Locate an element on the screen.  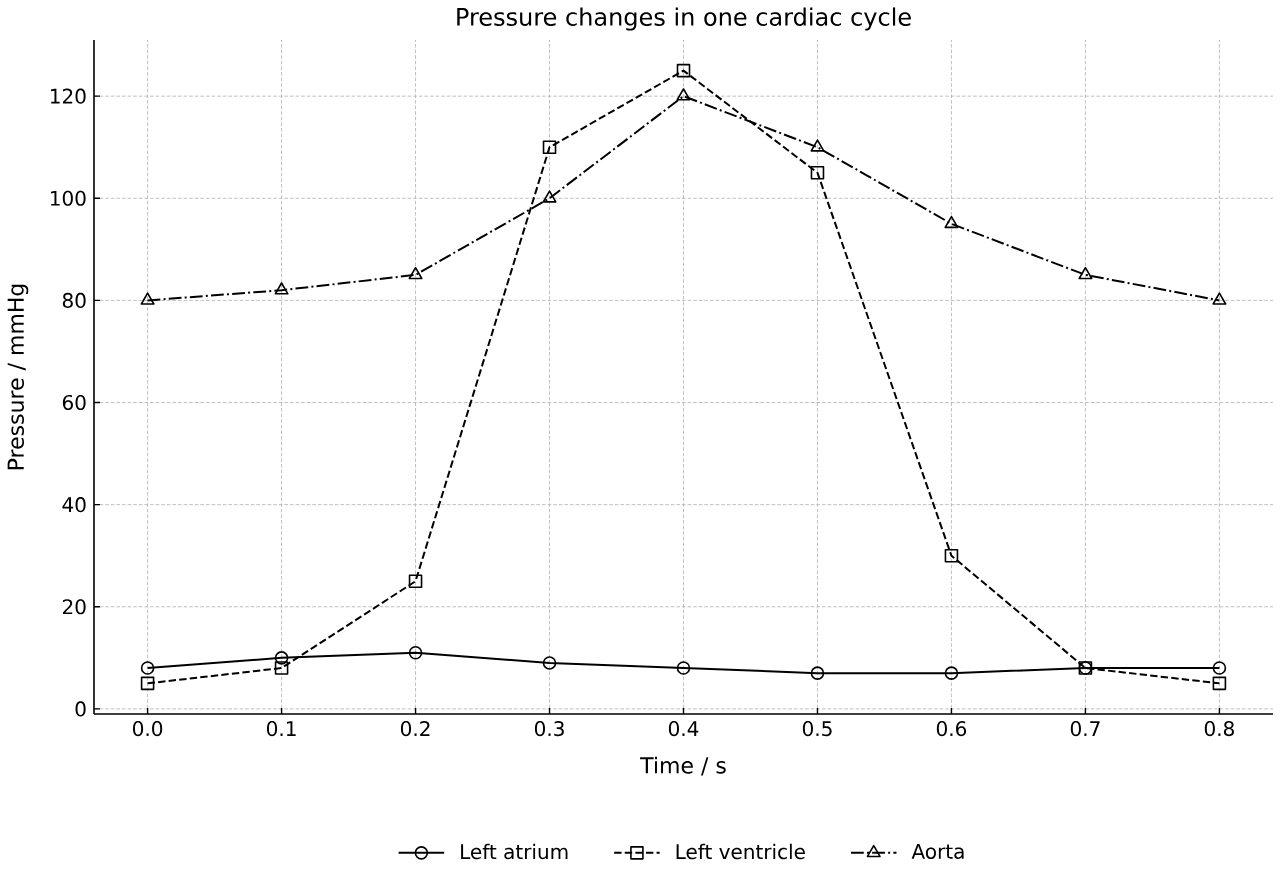
x-tick-label: 0.8 is located at coordinates (1219, 729).